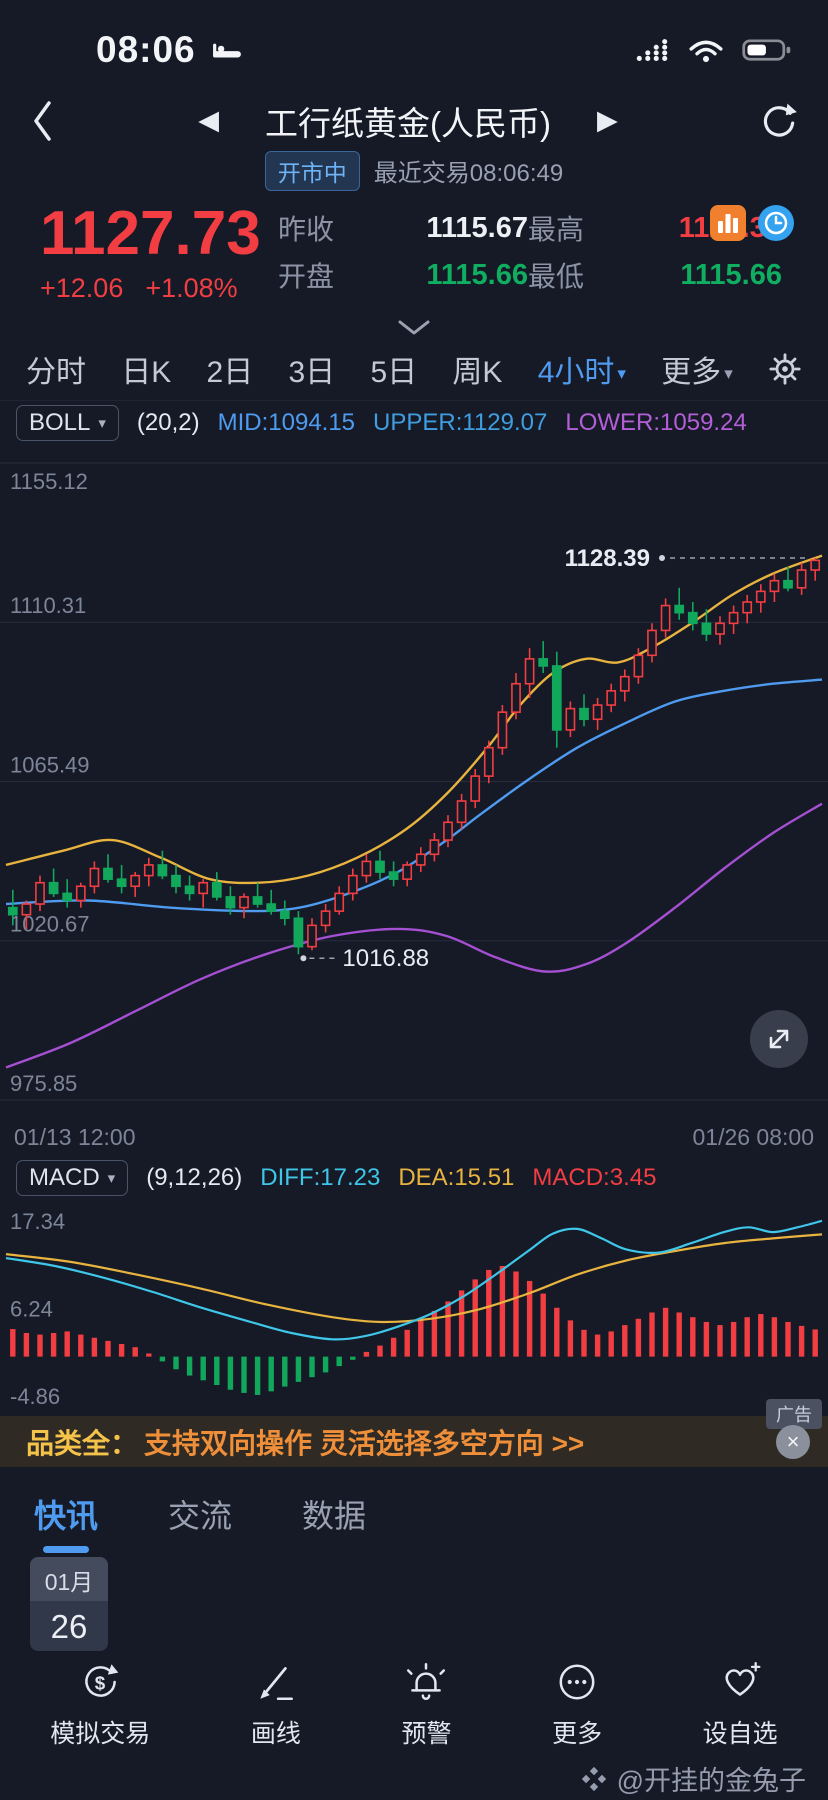 The width and height of the screenshot is (828, 1800). I want to click on status-left: 08:06, so click(169, 50).